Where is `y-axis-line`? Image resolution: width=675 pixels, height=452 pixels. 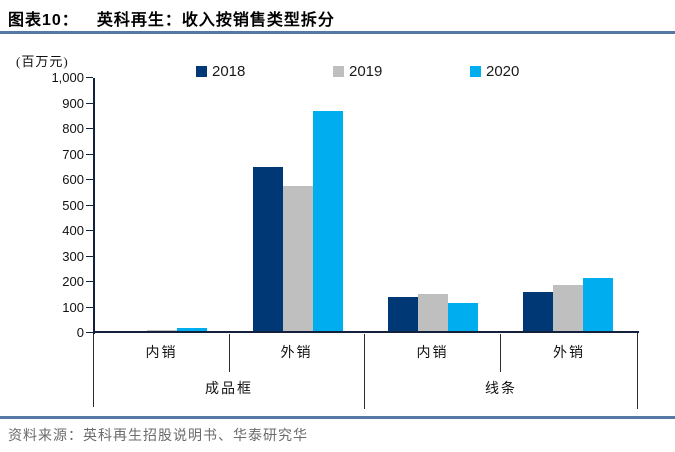
y-axis-line is located at coordinates (94, 206).